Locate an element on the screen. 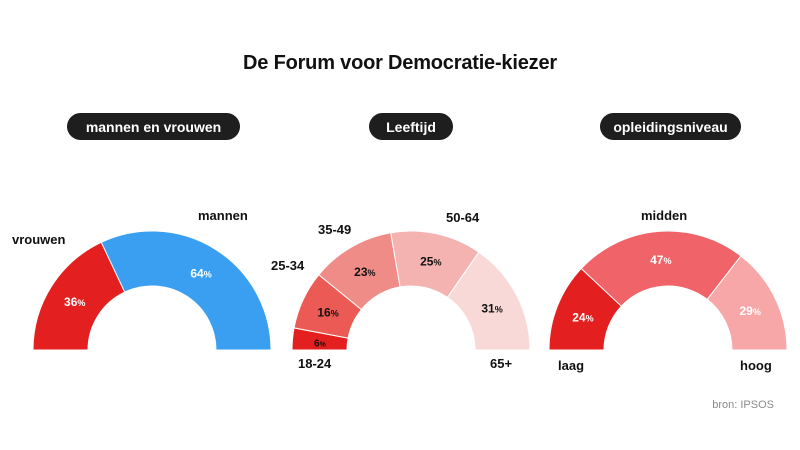  gender-value-label-1: 64% is located at coordinates (200, 274).